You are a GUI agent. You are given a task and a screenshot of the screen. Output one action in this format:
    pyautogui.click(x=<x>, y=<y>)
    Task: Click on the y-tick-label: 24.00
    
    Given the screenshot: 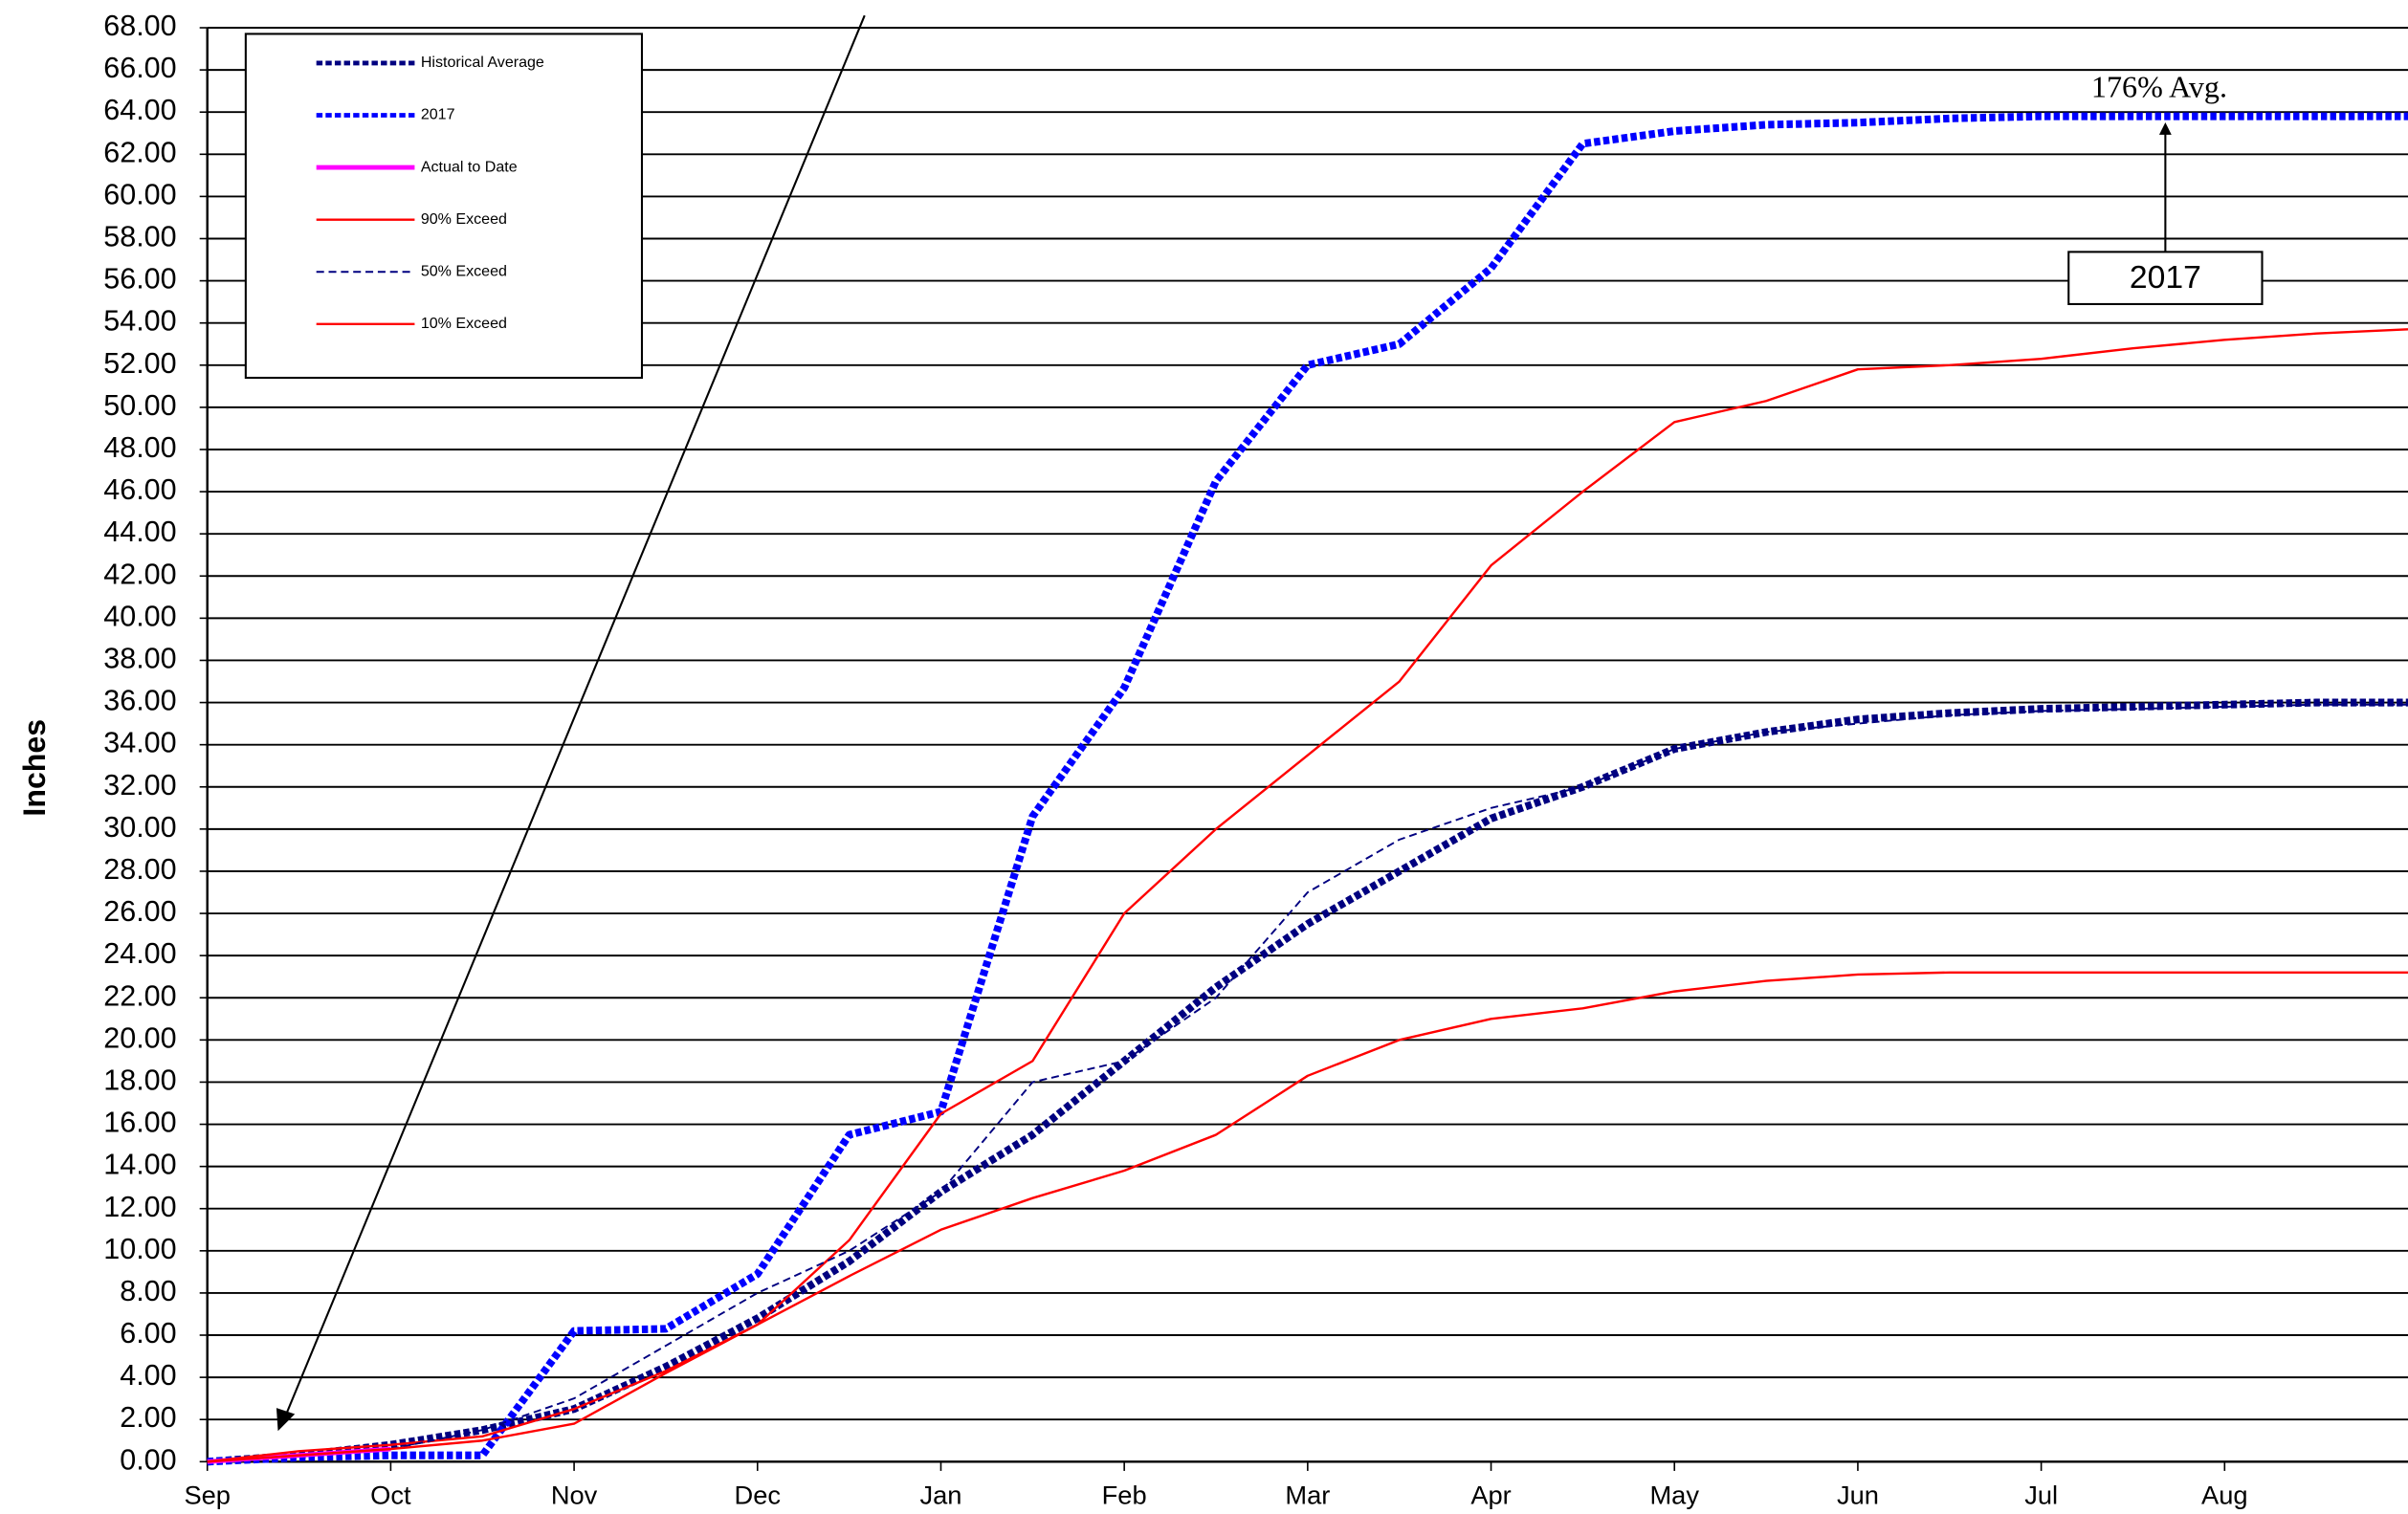 What is the action you would take?
    pyautogui.click(x=139, y=954)
    